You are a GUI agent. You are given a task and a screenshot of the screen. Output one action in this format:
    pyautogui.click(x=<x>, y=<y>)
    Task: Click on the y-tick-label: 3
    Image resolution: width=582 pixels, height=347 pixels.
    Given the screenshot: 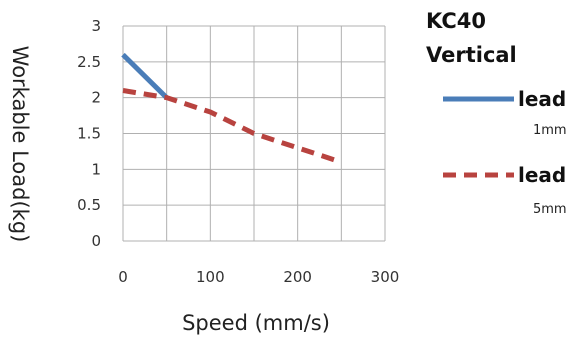 What is the action you would take?
    pyautogui.click(x=96, y=26)
    